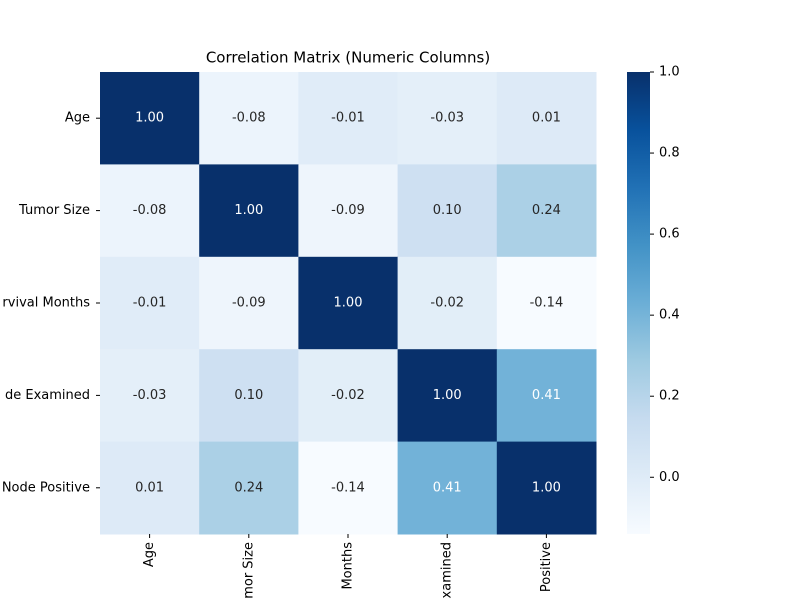  What do you see at coordinates (46, 303) in the screenshot?
I see `y-tick-label: rvival Months` at bounding box center [46, 303].